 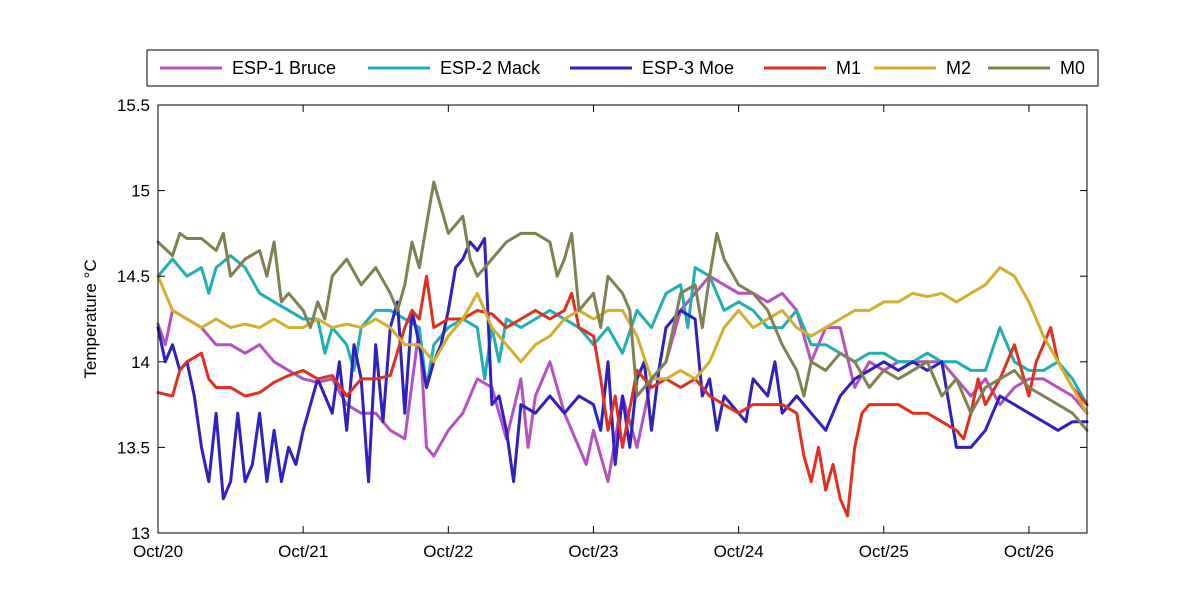 What do you see at coordinates (1072, 68) in the screenshot?
I see `legend-label: M0` at bounding box center [1072, 68].